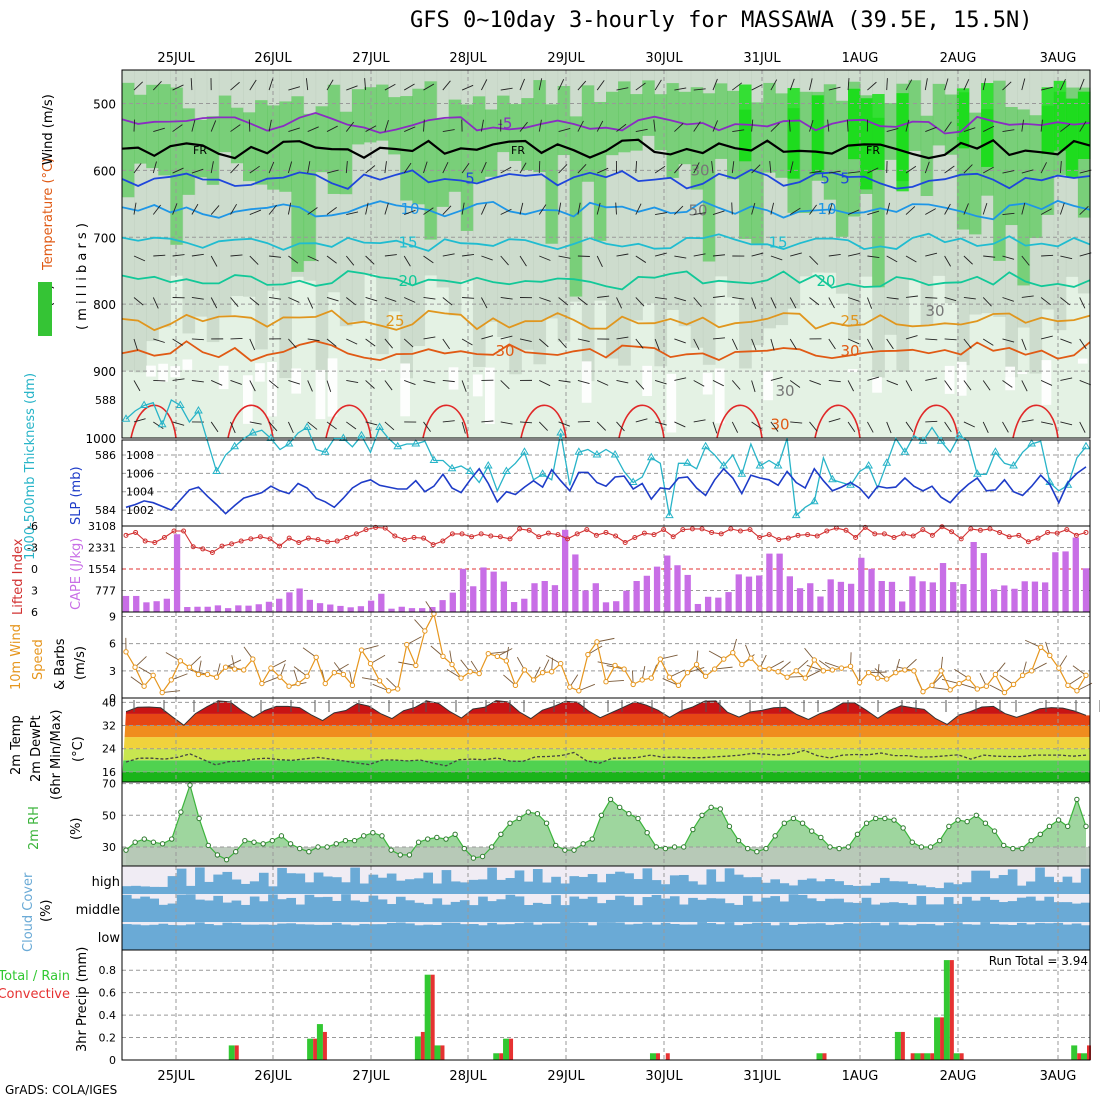  Describe the element at coordinates (104, 305) in the screenshot. I see `pressure-tick-label: 800` at that location.